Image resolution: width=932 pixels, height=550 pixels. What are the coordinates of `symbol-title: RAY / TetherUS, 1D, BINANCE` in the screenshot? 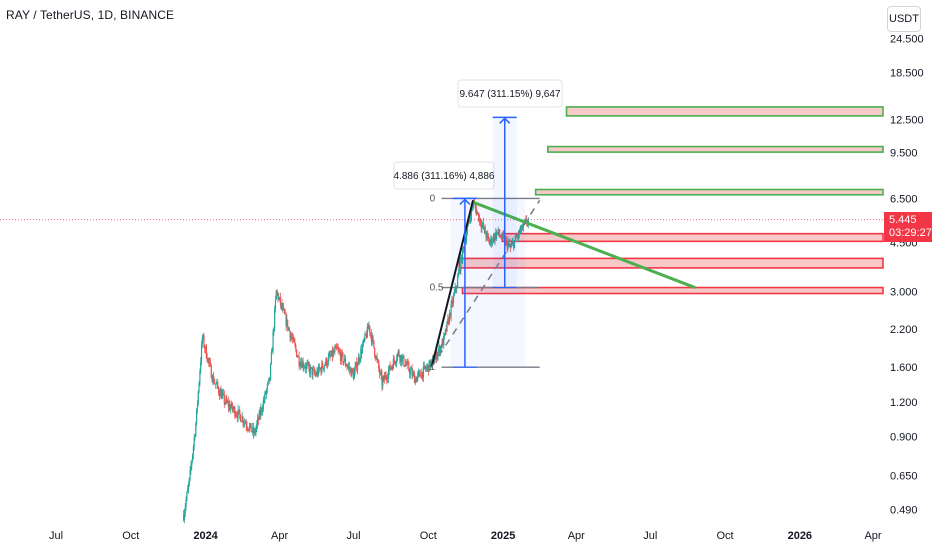 It's located at (90, 15).